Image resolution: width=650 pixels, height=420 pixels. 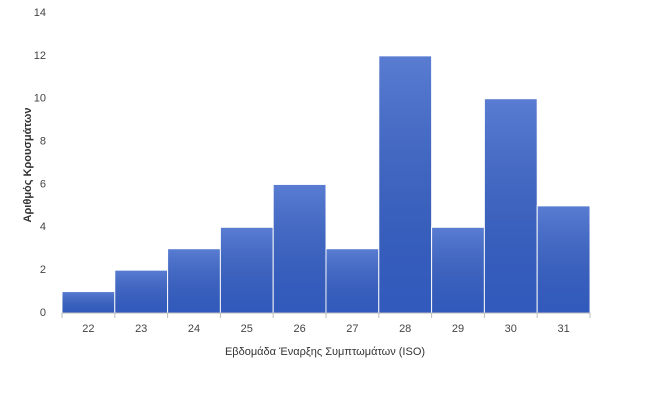 I want to click on x-tick-label: 23, so click(x=141, y=329).